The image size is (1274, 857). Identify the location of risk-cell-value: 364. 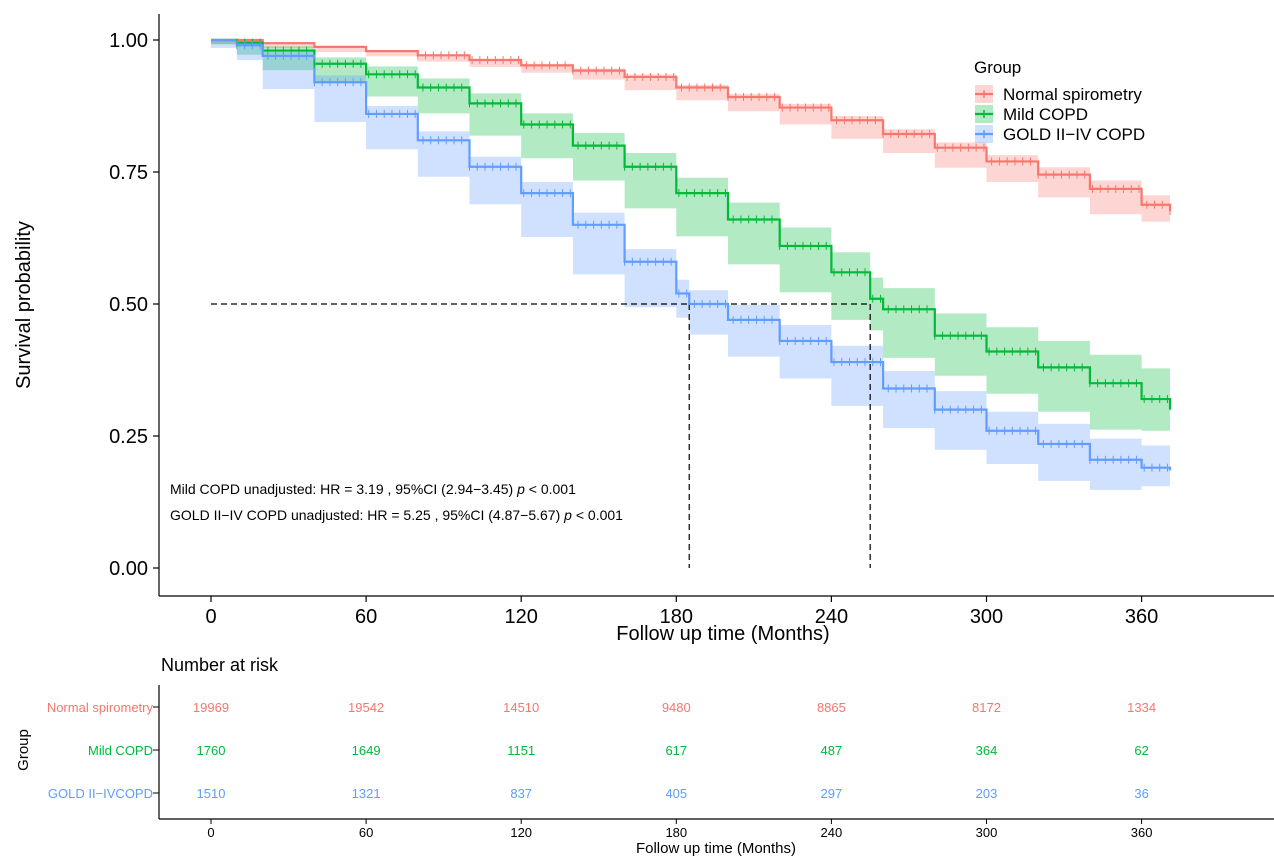
(987, 750).